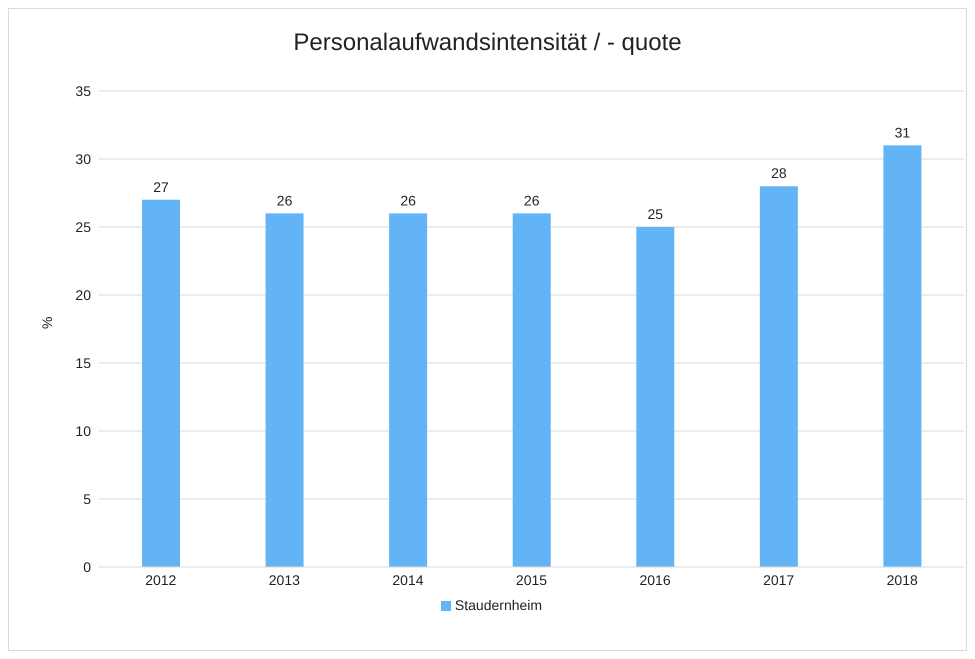 Image resolution: width=975 pixels, height=659 pixels. I want to click on data-label: 25, so click(655, 214).